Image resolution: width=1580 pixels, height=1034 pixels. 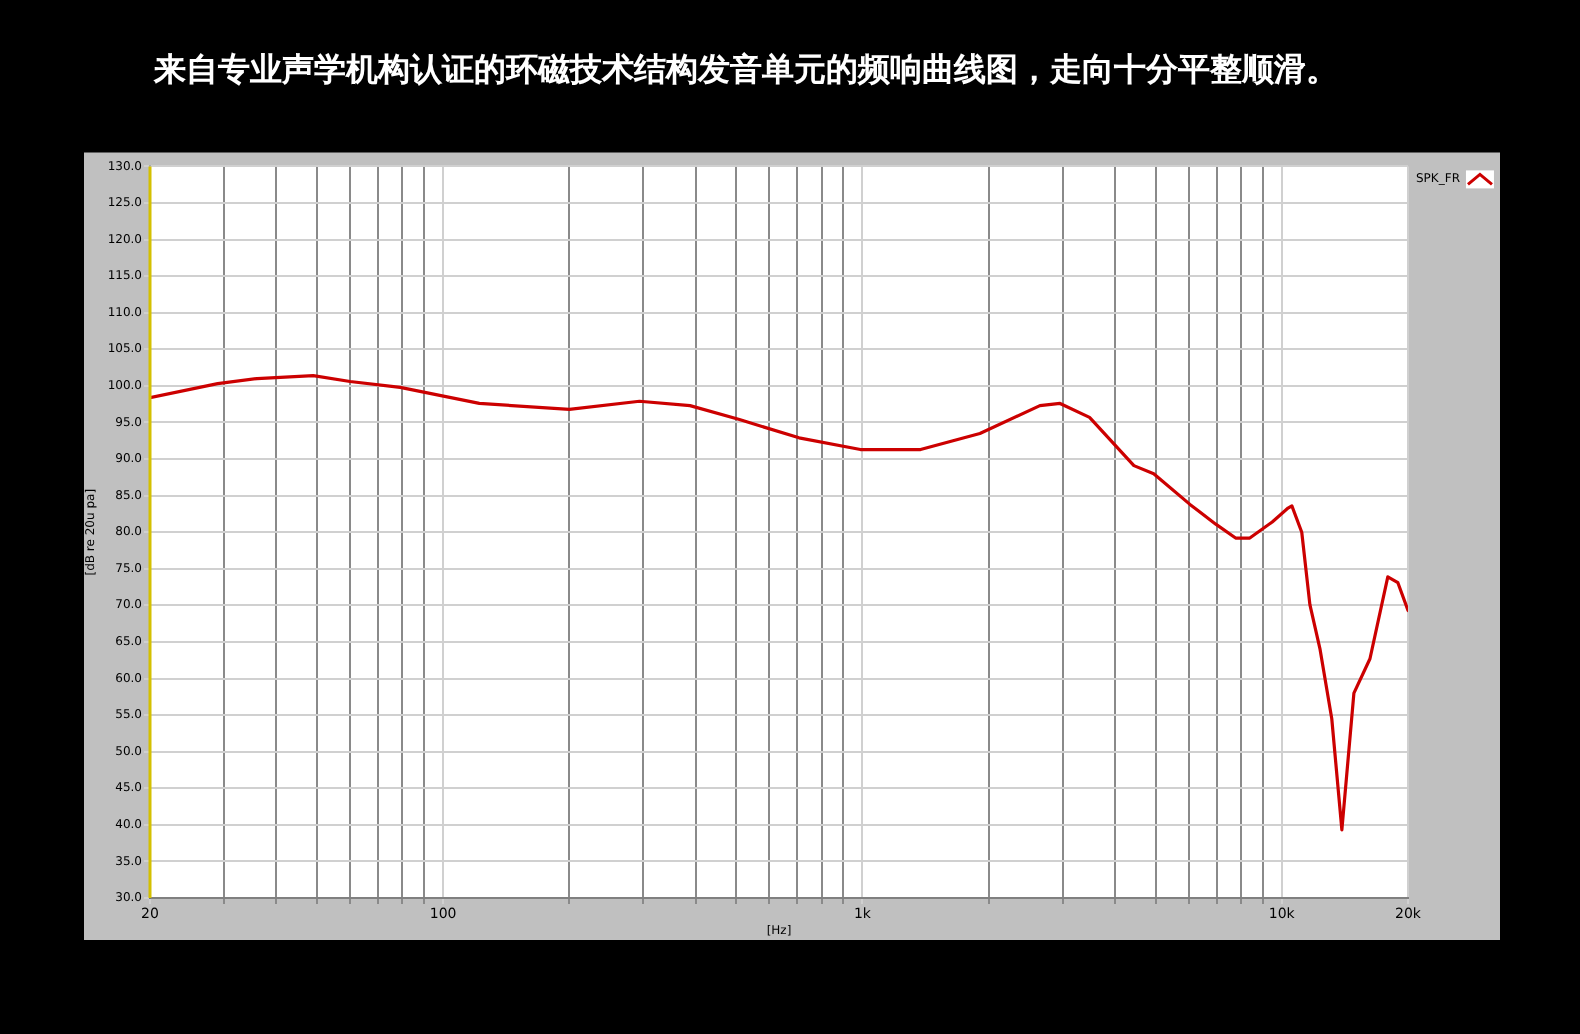 I want to click on chart-title: 来自专业声学机构认证的环磁技术结构发音单元的频响曲线图，走向十分平整顺滑。, so click(x=745, y=68).